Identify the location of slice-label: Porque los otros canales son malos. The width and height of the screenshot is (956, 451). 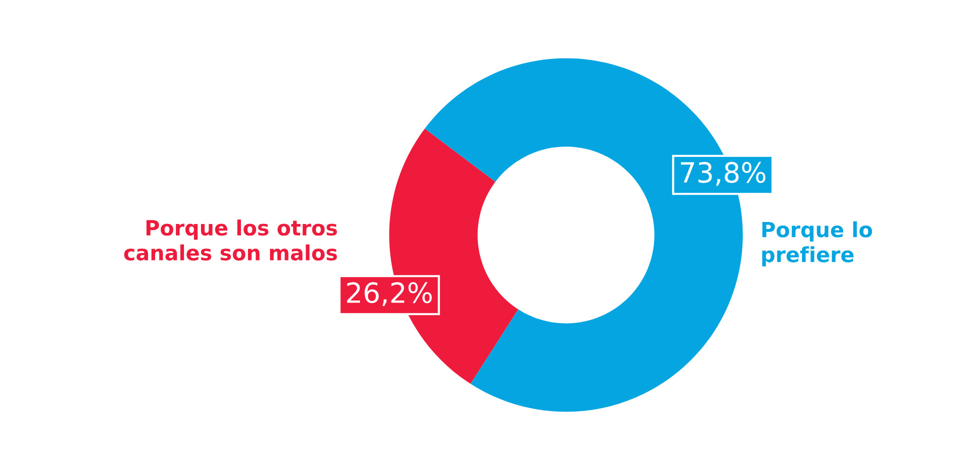
(230, 240).